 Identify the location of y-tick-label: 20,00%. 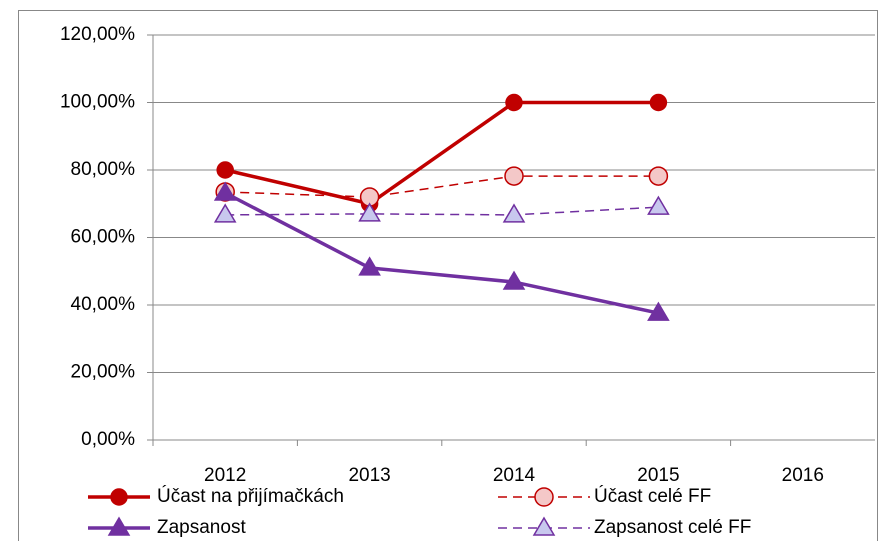
(103, 372).